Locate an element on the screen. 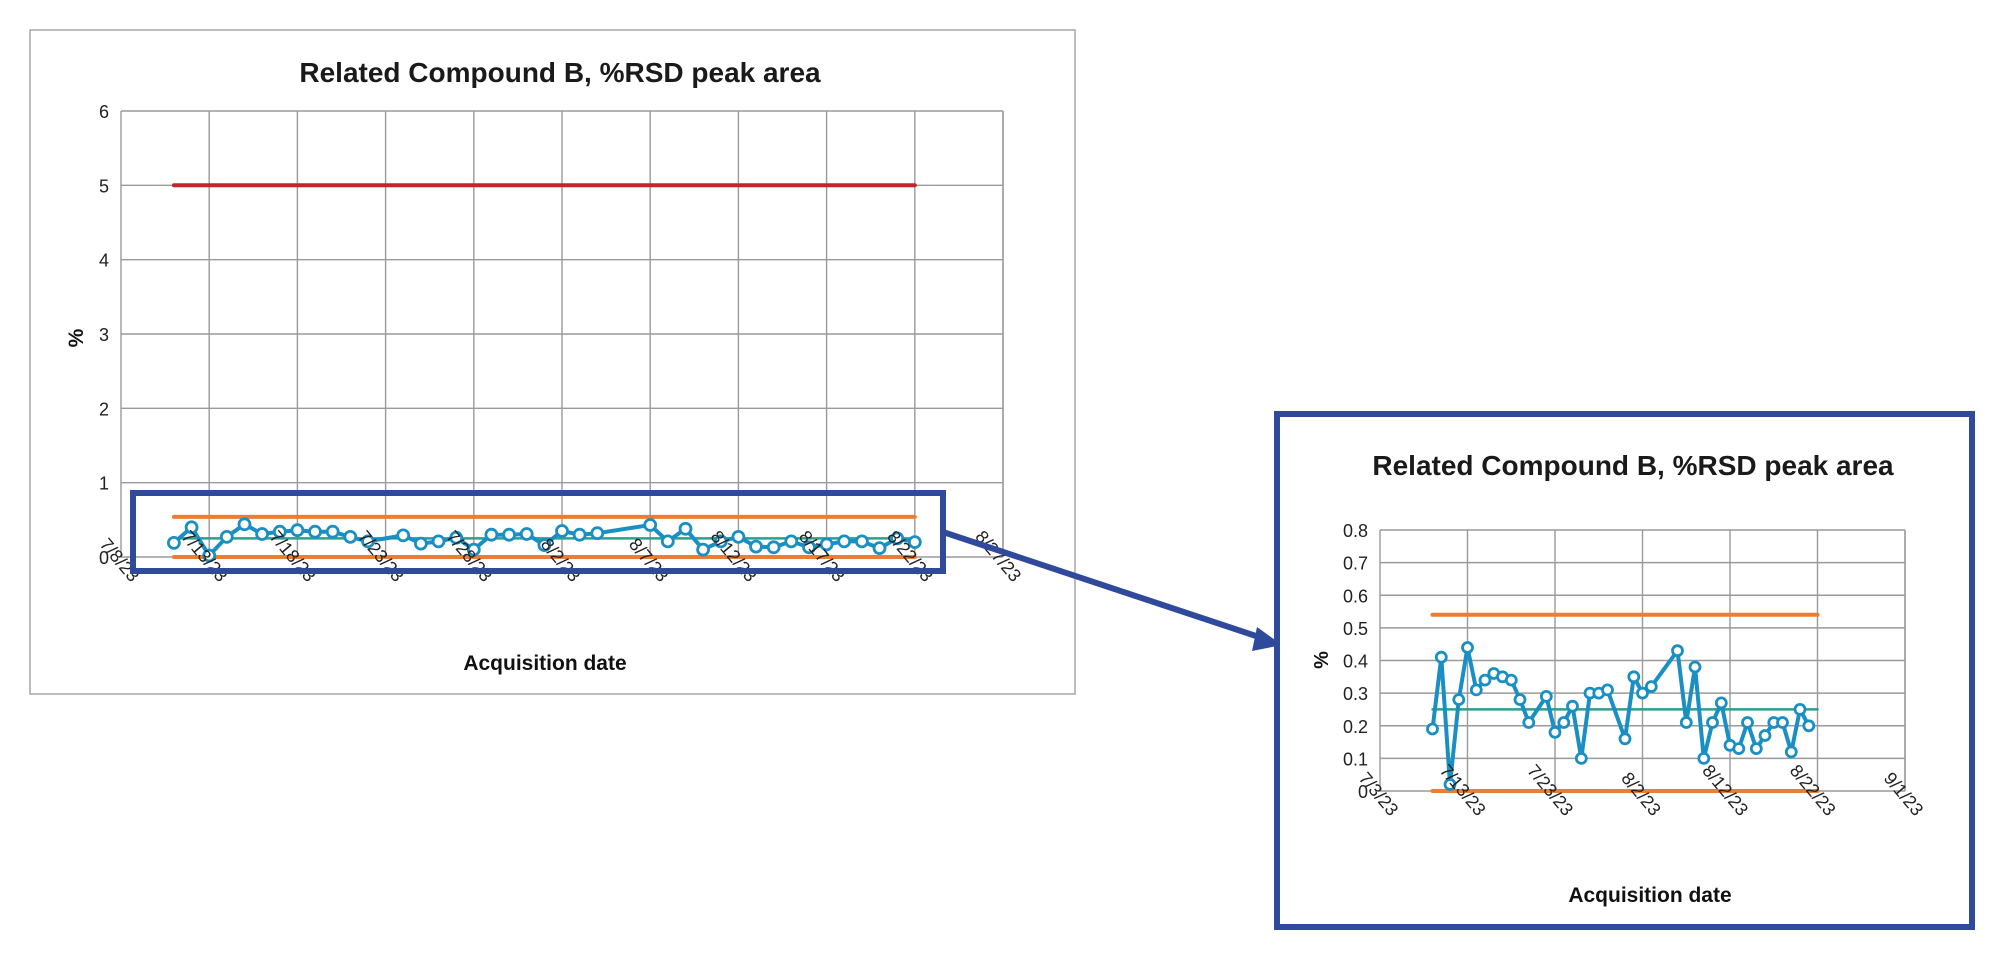  inset-chart-y-ticks: 0 0.1 0.2 0.3 0.4 0.5 0.6 0.7 0.8 is located at coordinates (1355, 661).